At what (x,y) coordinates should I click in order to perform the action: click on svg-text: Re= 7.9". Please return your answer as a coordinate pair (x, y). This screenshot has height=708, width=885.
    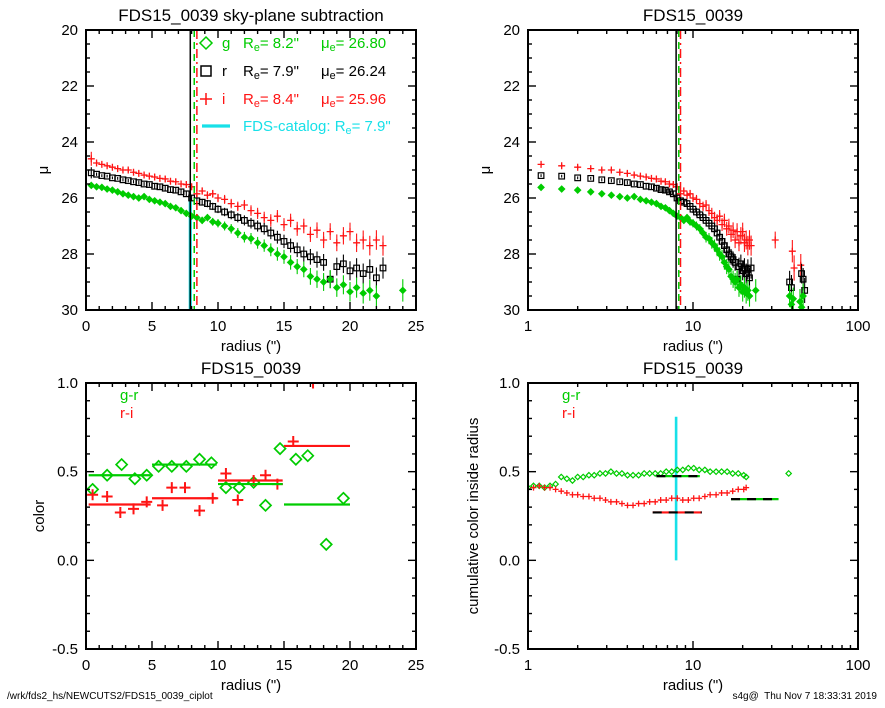
    Looking at the image, I should click on (271, 72).